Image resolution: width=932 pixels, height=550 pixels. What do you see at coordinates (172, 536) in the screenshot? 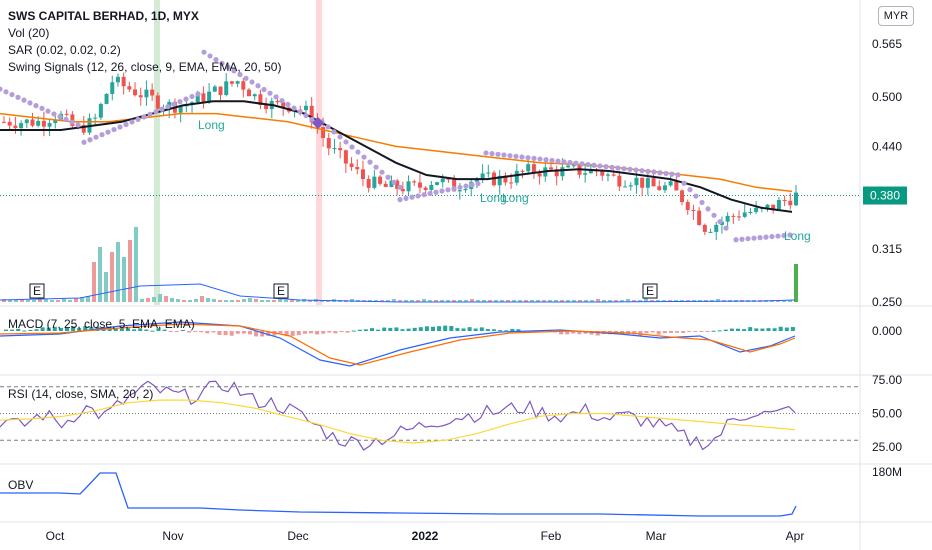
I see `time-tick-label: Nov` at bounding box center [172, 536].